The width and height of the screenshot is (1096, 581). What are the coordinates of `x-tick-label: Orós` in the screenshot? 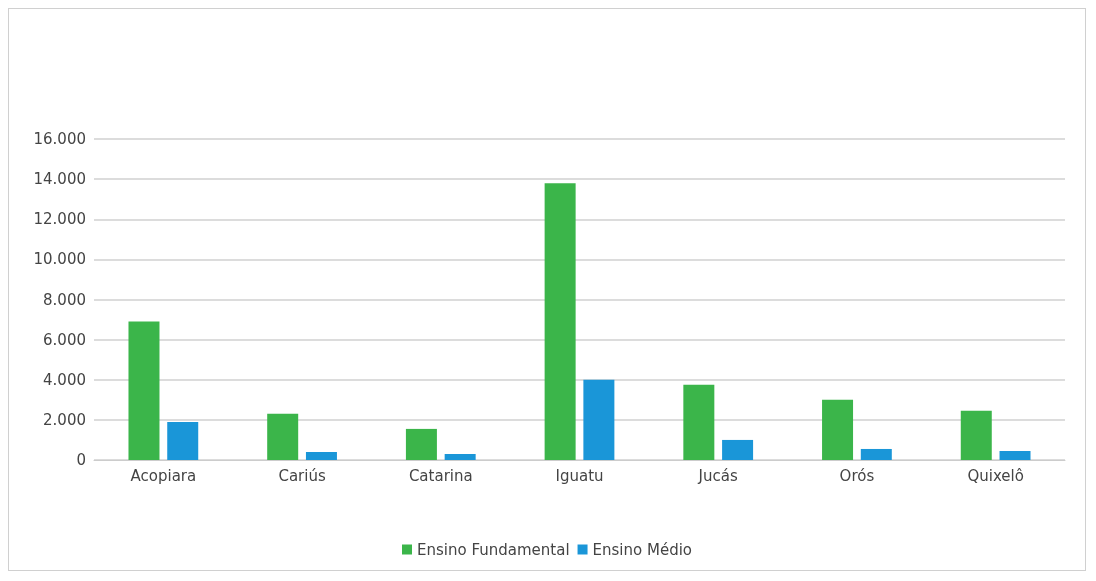 It's located at (857, 475).